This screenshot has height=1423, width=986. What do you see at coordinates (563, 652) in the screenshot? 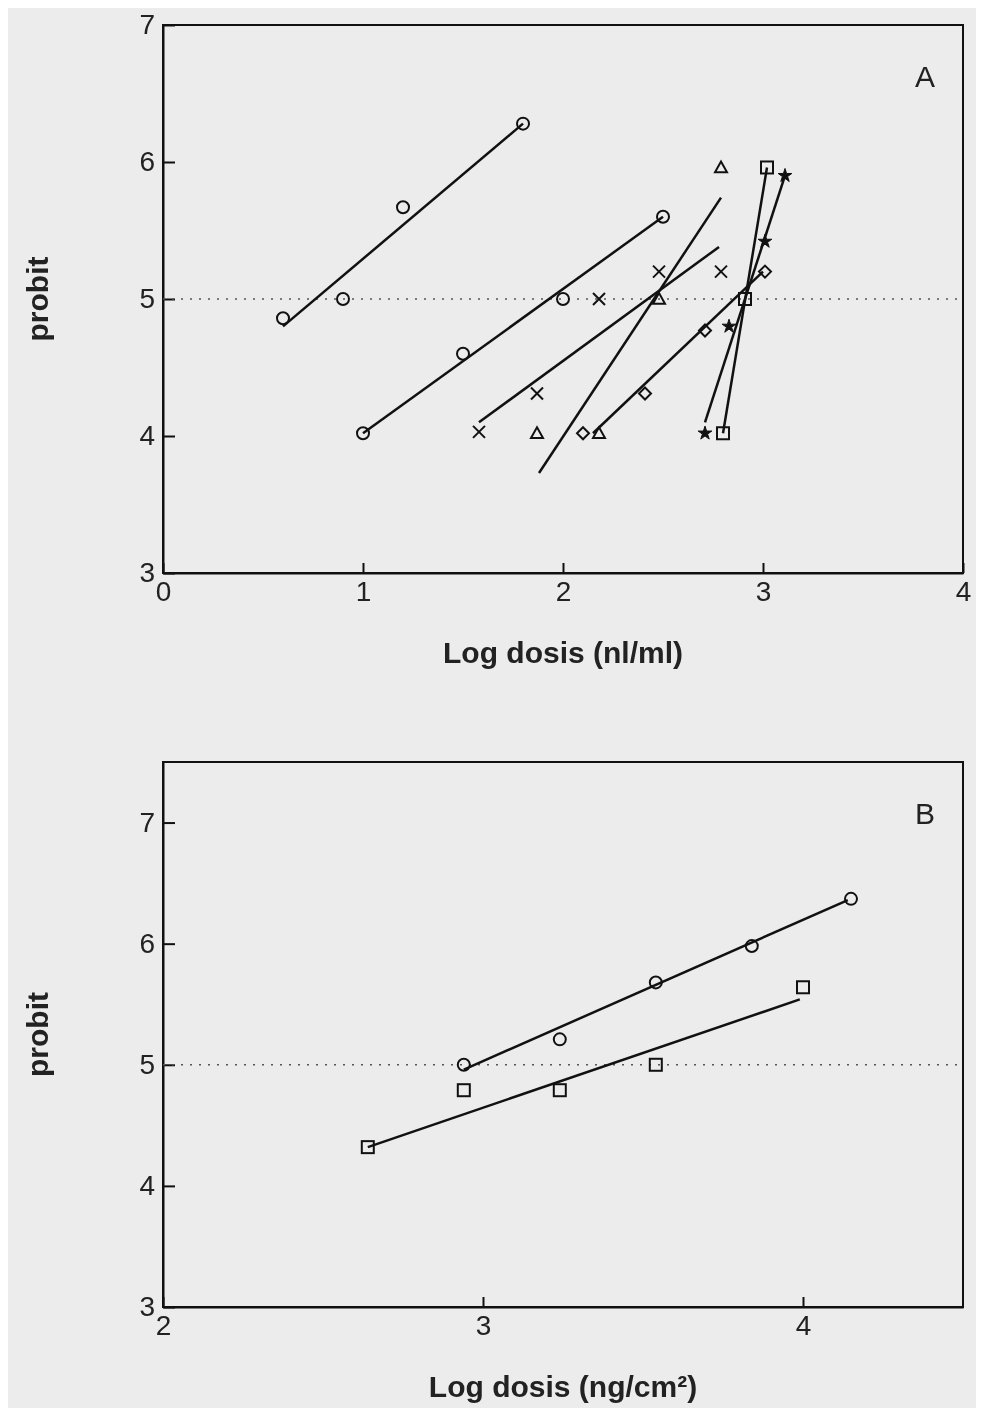
I see `x-axis-title: Log dosis (nl/ml)` at bounding box center [563, 652].